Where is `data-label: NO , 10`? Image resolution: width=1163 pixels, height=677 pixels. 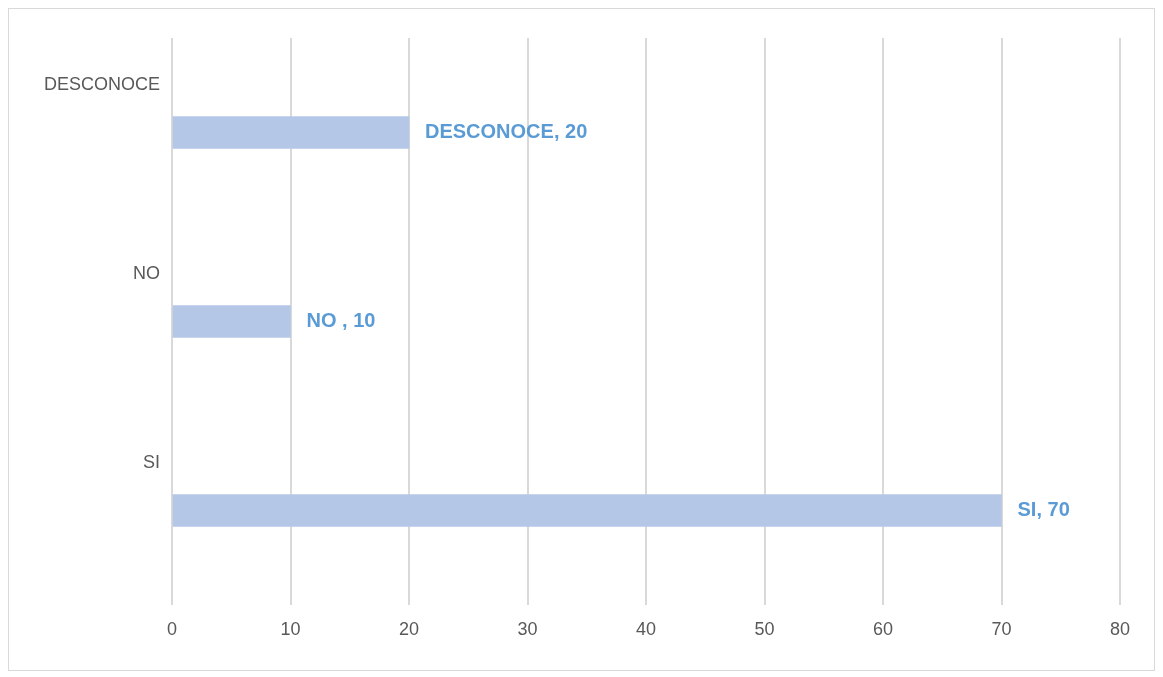
data-label: NO , 10 is located at coordinates (341, 320).